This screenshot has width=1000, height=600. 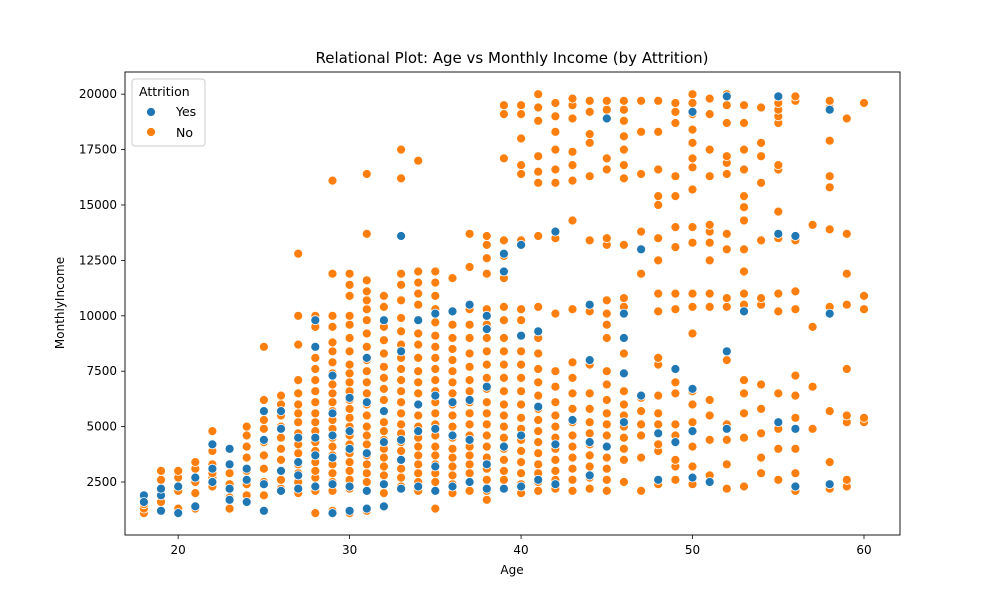 What do you see at coordinates (98, 260) in the screenshot?
I see `y-tick-label: 12500` at bounding box center [98, 260].